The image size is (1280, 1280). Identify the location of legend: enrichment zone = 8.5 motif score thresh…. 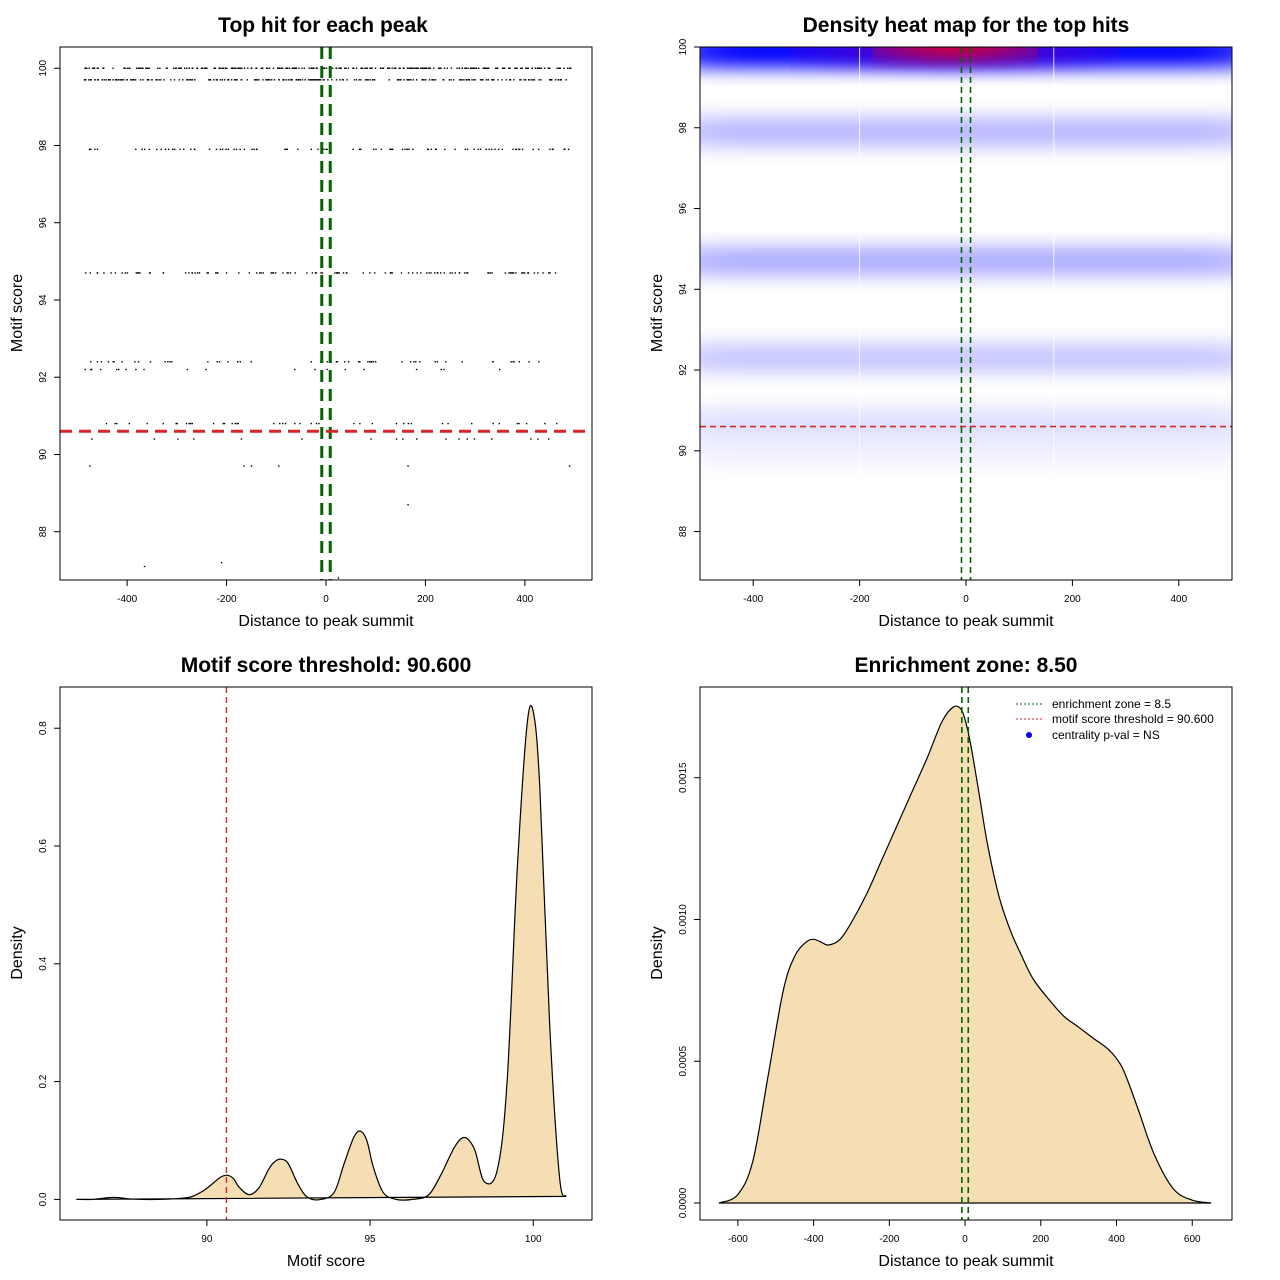
(1115, 719).